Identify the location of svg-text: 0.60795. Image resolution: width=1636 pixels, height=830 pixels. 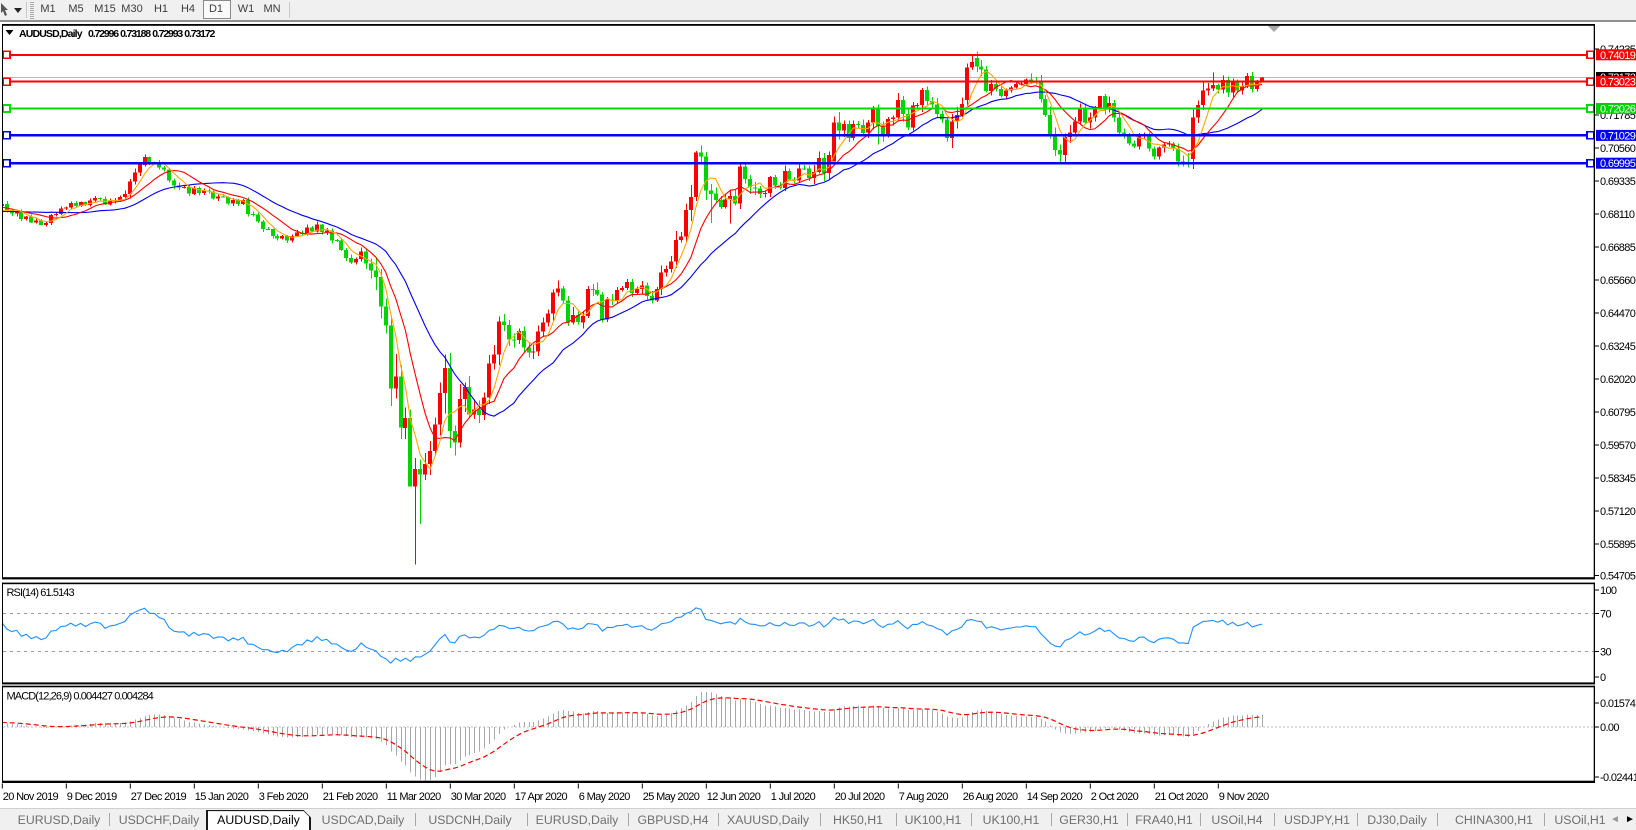
(1618, 413).